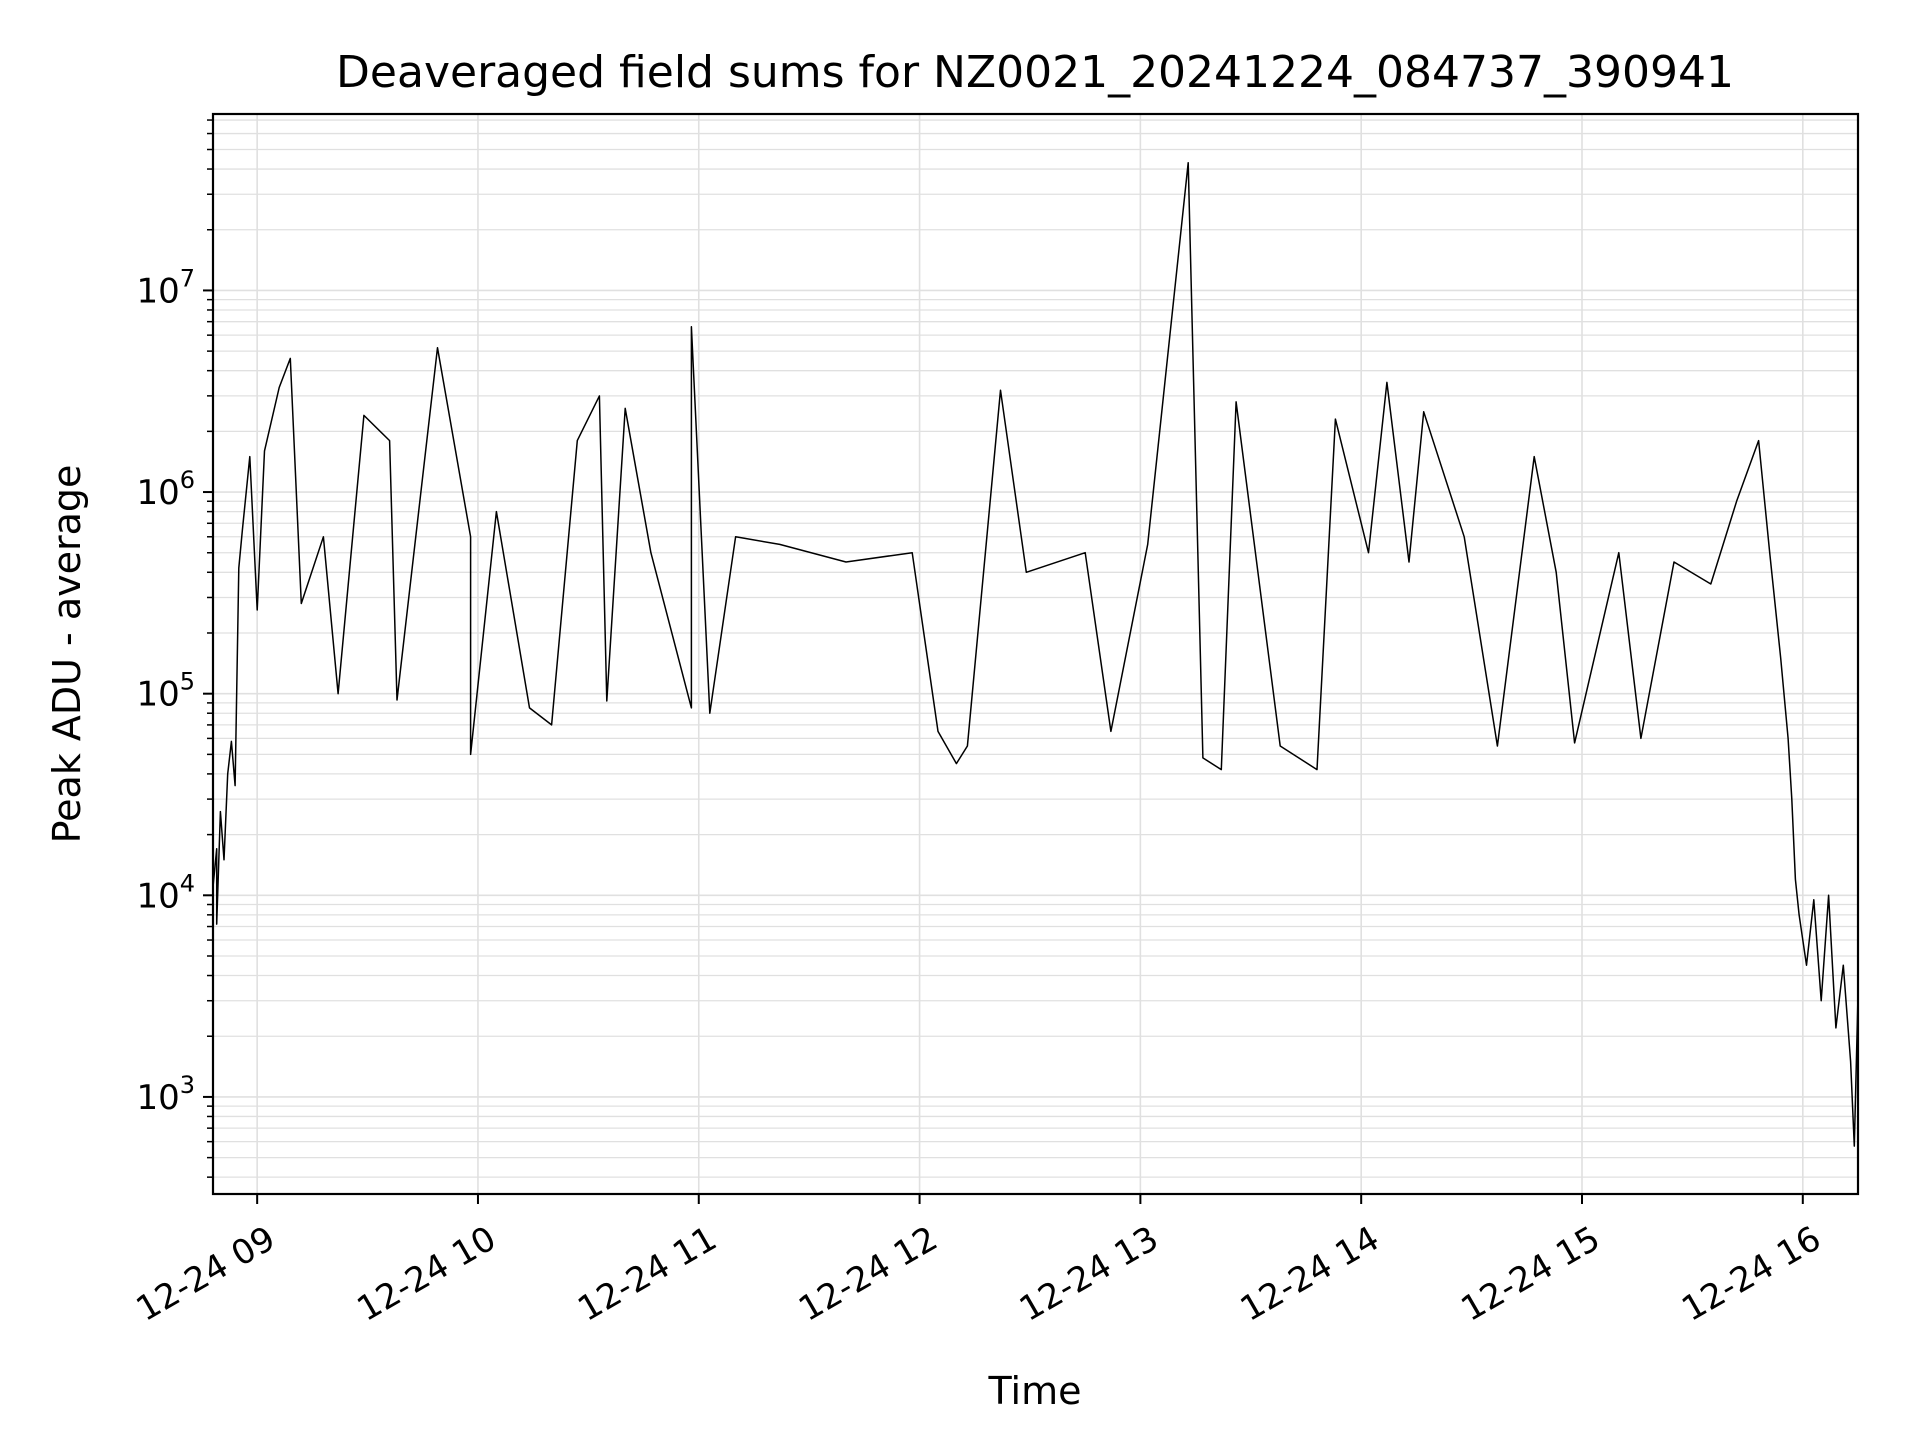 This screenshot has width=1920, height=1440. What do you see at coordinates (67, 654) in the screenshot?
I see `y-axis-title: Peak ADU - average` at bounding box center [67, 654].